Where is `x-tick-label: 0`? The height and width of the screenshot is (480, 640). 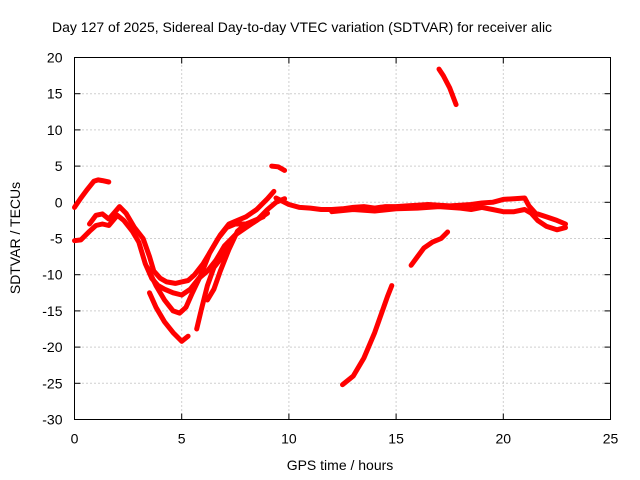 x-tick-label: 0 is located at coordinates (75, 439).